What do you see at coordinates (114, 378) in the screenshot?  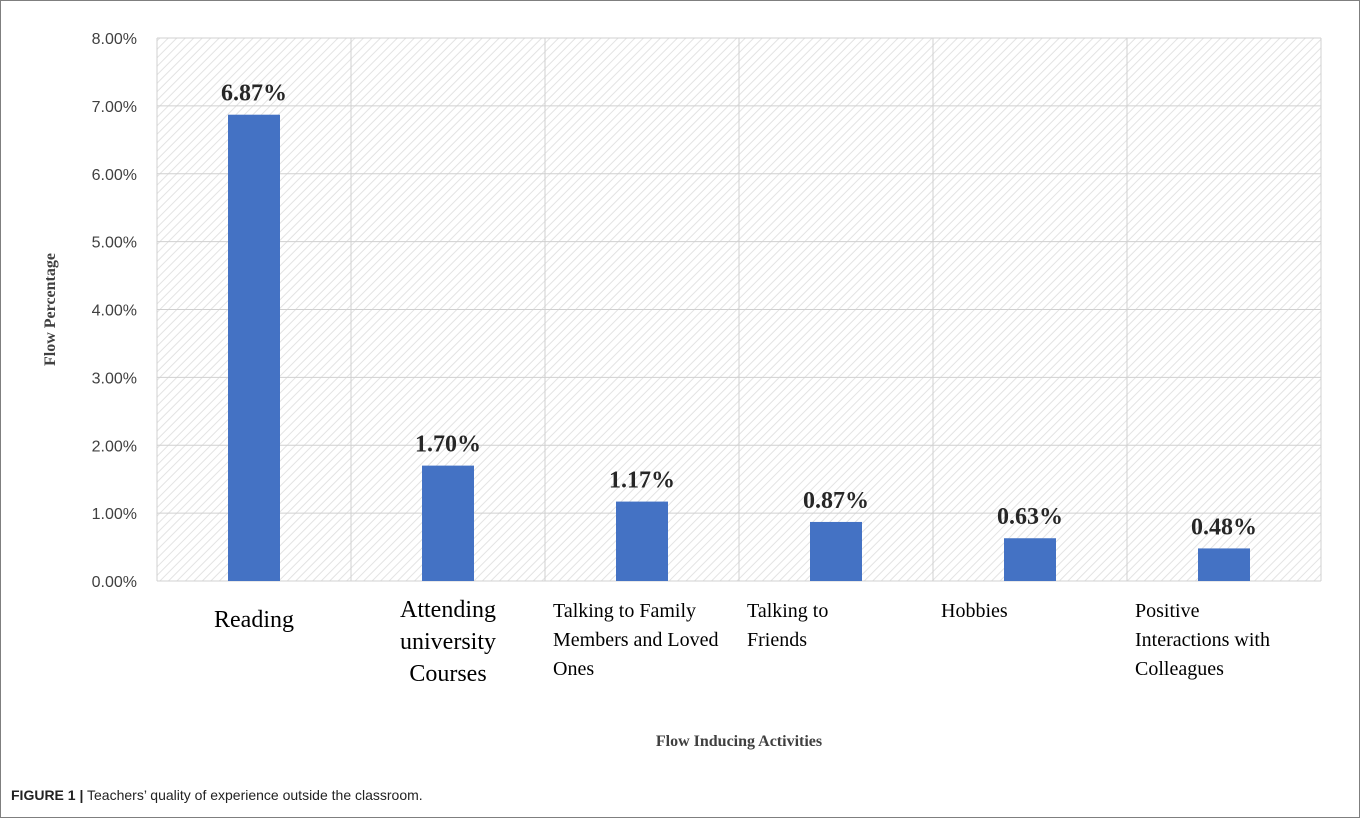 I see `y-tick-label: 3.00%` at bounding box center [114, 378].